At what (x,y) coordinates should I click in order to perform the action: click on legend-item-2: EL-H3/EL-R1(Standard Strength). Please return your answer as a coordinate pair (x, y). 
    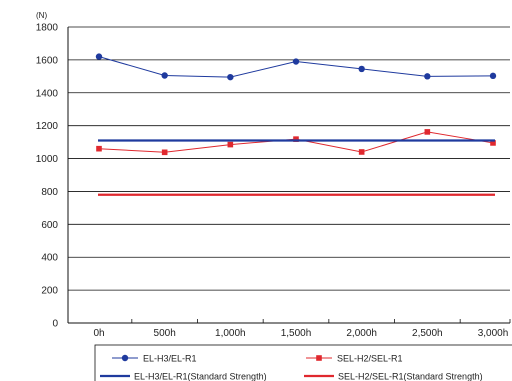
    Looking at the image, I should click on (183, 376).